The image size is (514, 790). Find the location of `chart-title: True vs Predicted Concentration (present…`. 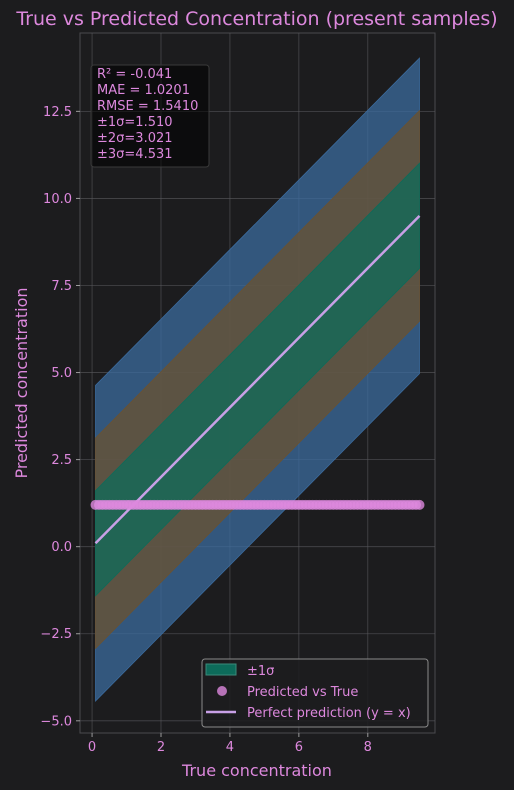

chart-title: True vs Predicted Concentration (present… is located at coordinates (256, 19).